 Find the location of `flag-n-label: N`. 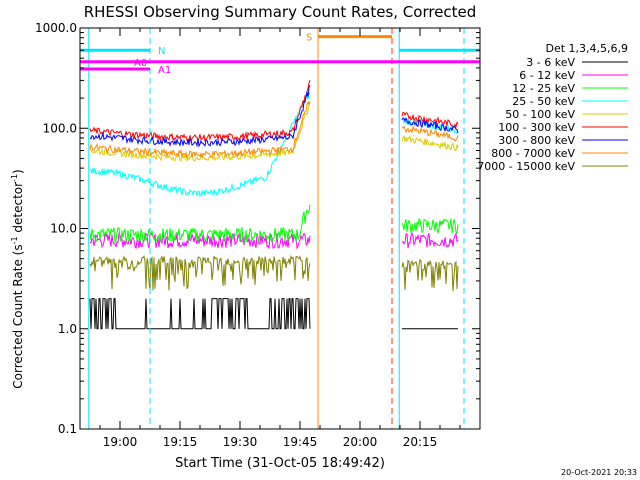

flag-n-label: N is located at coordinates (161, 51).